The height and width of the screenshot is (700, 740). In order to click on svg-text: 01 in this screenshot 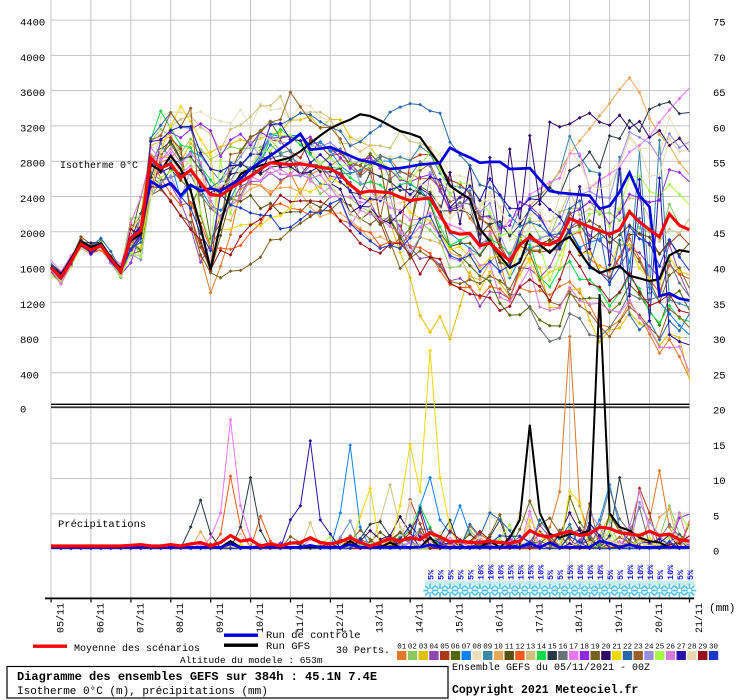, I will do `click(402, 648)`.